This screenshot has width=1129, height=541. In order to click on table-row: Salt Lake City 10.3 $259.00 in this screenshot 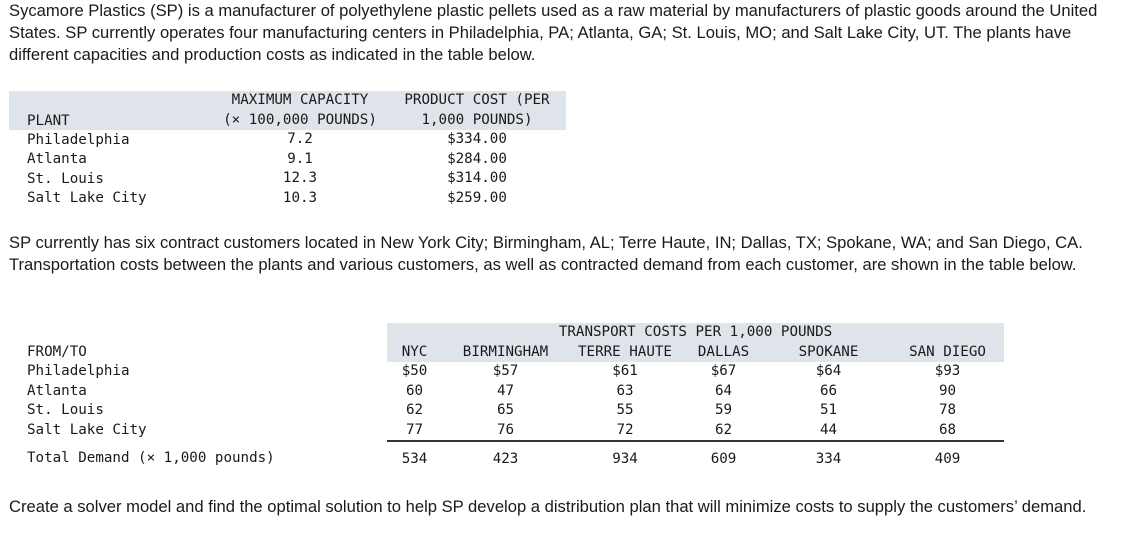, I will do `click(287, 199)`.